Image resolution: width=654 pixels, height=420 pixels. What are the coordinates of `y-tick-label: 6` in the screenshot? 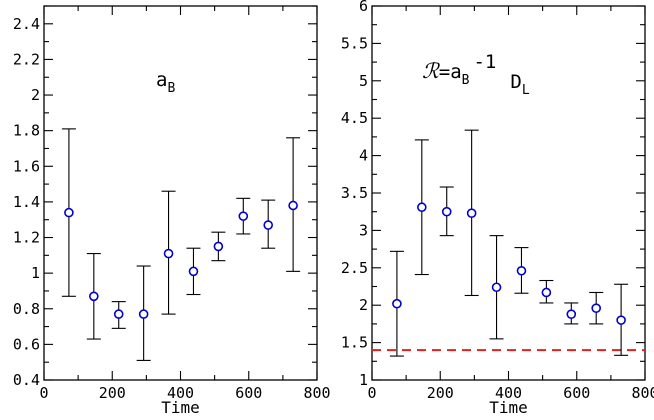 It's located at (363, 7).